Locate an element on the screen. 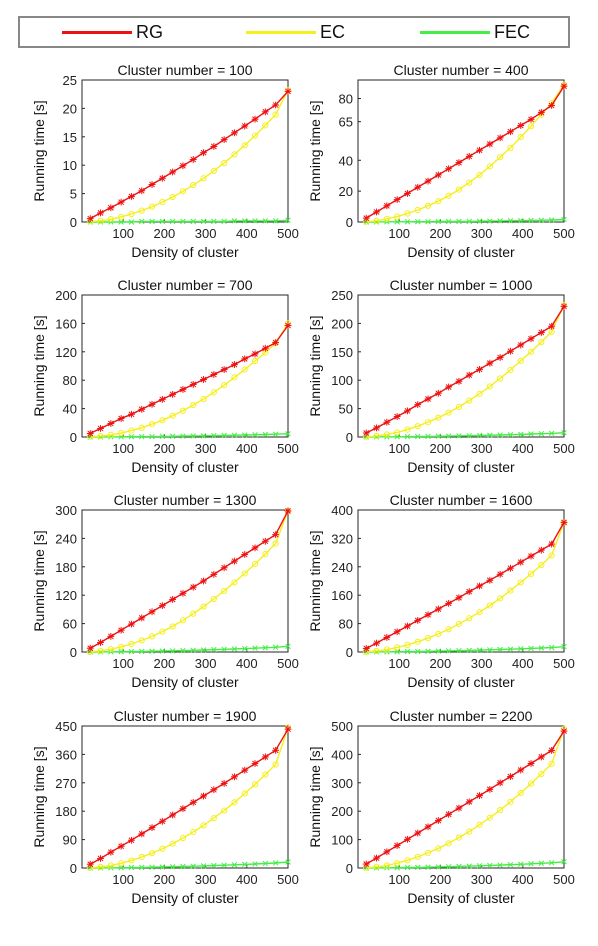 The height and width of the screenshot is (946, 598). y-tick-label: 20 is located at coordinates (346, 191).